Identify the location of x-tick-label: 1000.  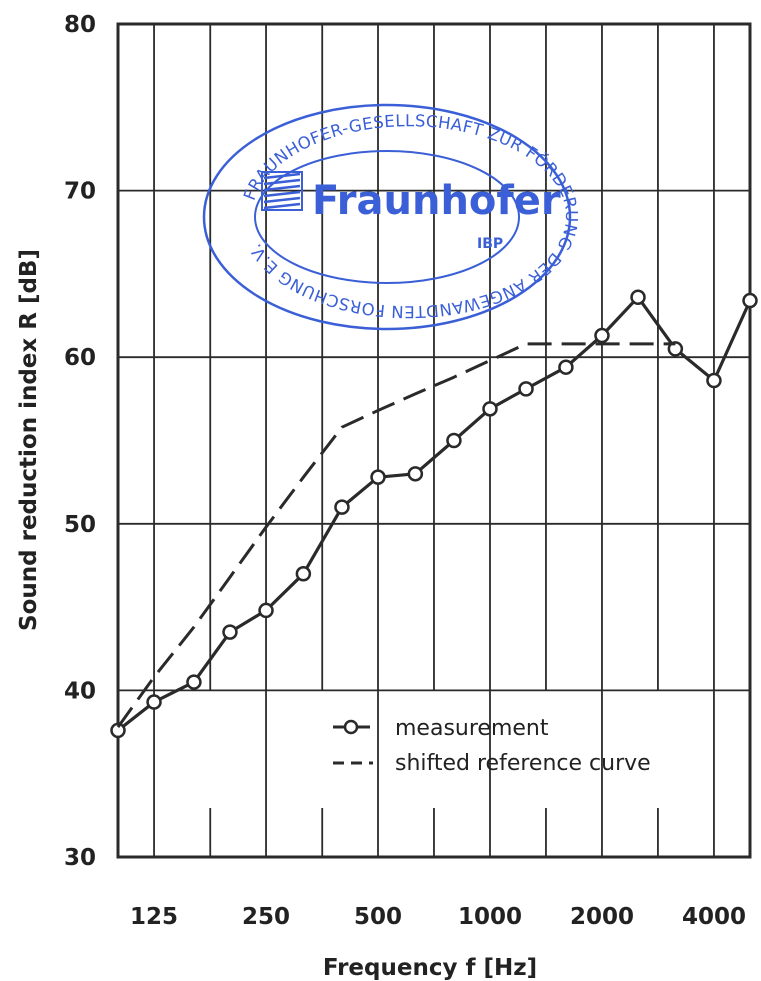
(490, 917).